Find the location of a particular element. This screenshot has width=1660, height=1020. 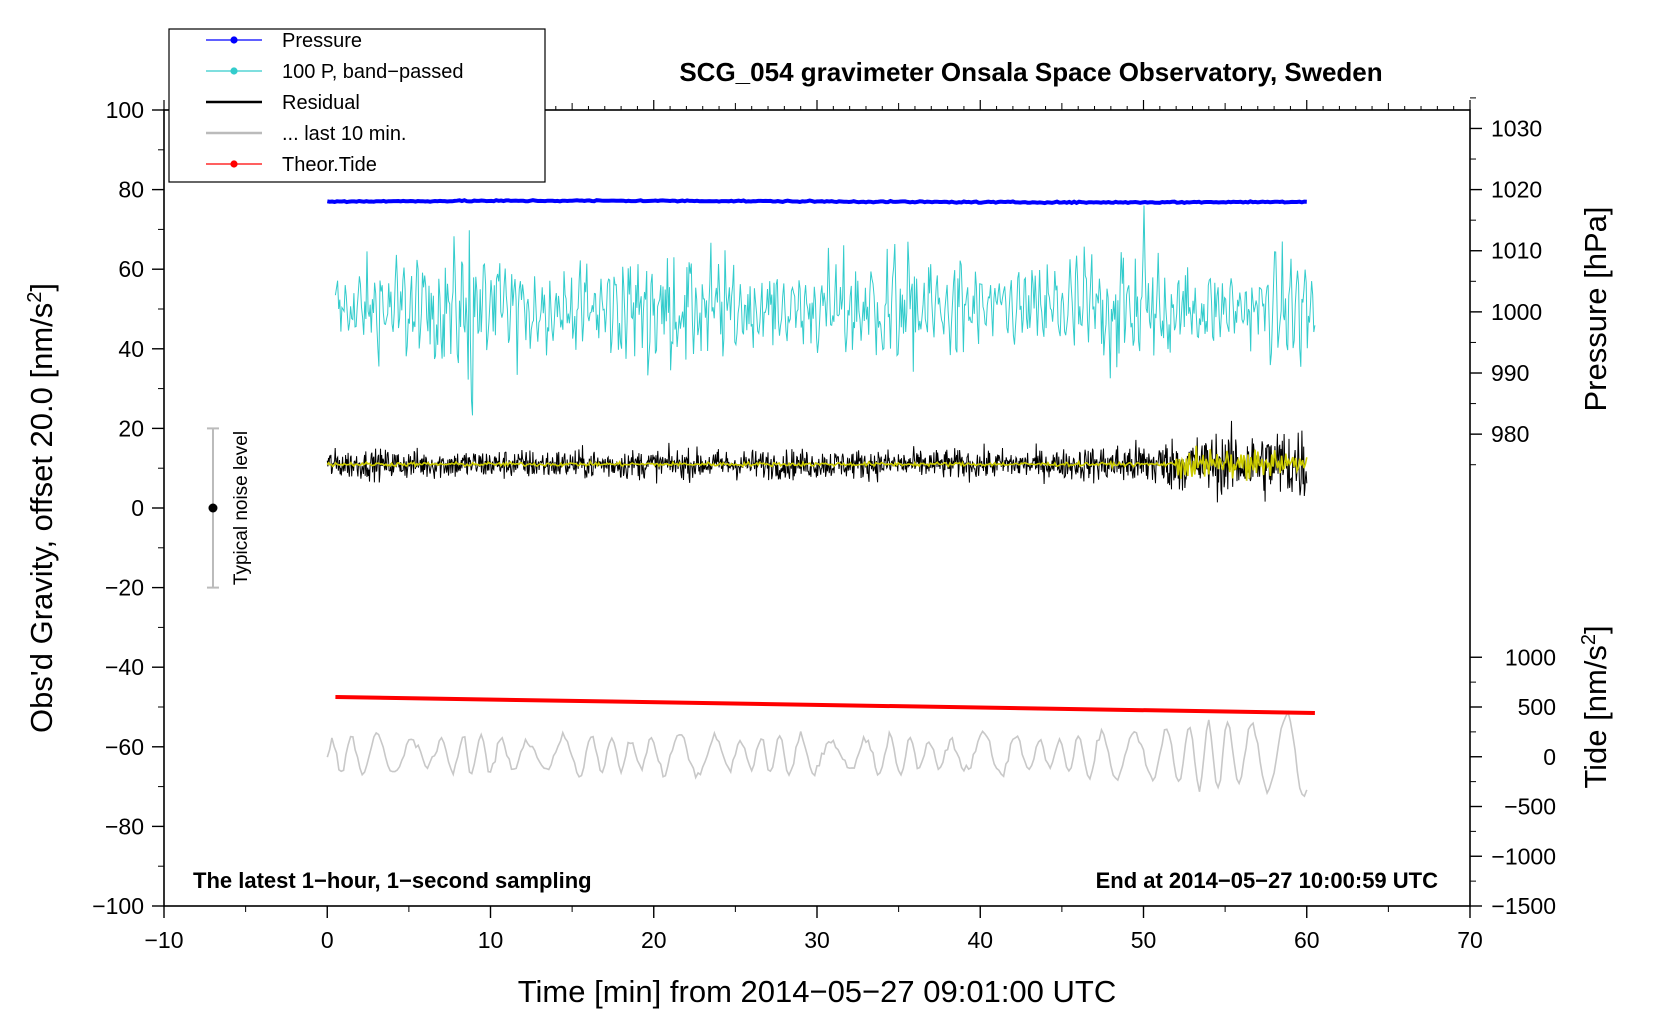

y-tick-label: 40 is located at coordinates (131, 349).